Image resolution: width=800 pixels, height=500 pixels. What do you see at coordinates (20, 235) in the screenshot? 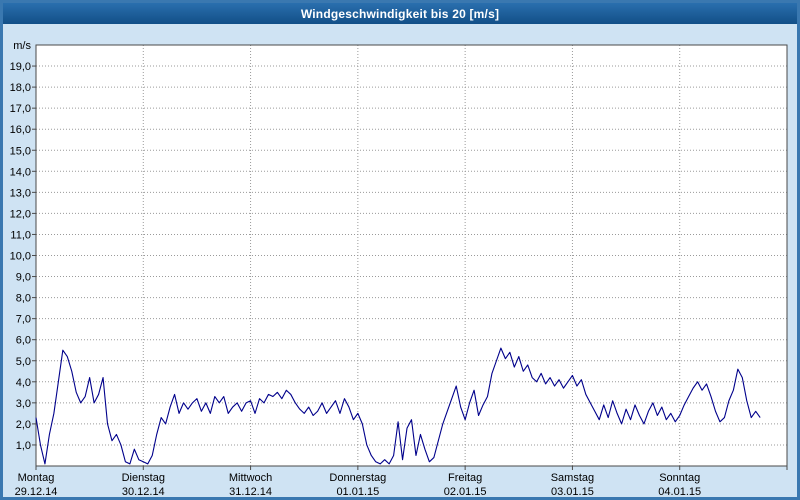
I see `y-tick-label: 11,0` at bounding box center [20, 235].